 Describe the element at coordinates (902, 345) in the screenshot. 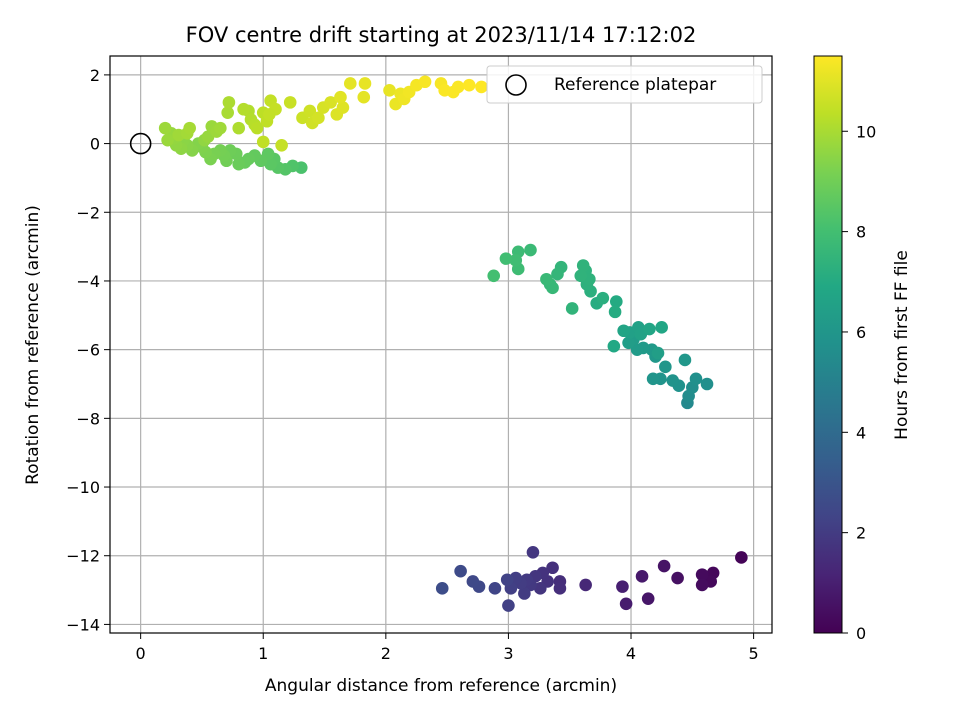

I see `colorbar-label: Hours from first FF file` at that location.